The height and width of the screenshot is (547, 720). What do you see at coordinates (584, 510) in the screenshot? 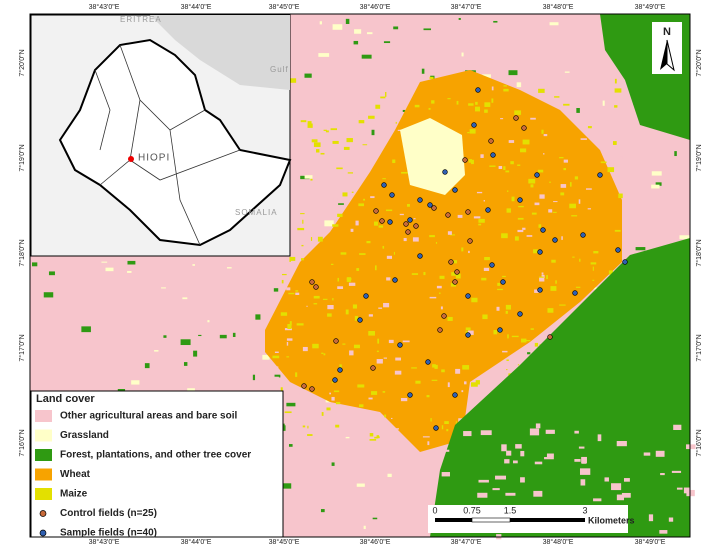
I see `scale-label: 3` at bounding box center [584, 510].